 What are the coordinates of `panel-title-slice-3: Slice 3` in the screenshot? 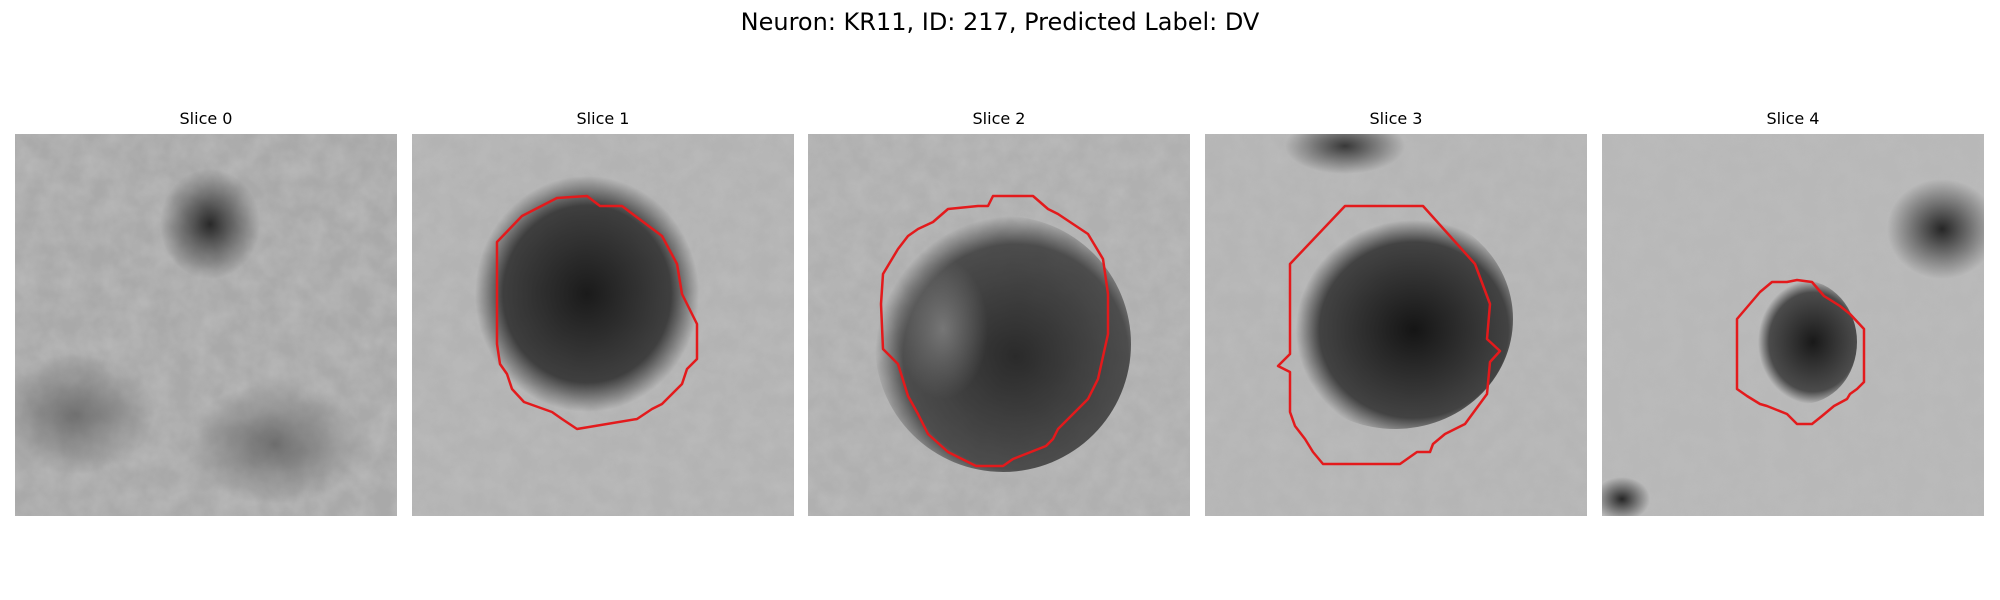 It's located at (1396, 118).